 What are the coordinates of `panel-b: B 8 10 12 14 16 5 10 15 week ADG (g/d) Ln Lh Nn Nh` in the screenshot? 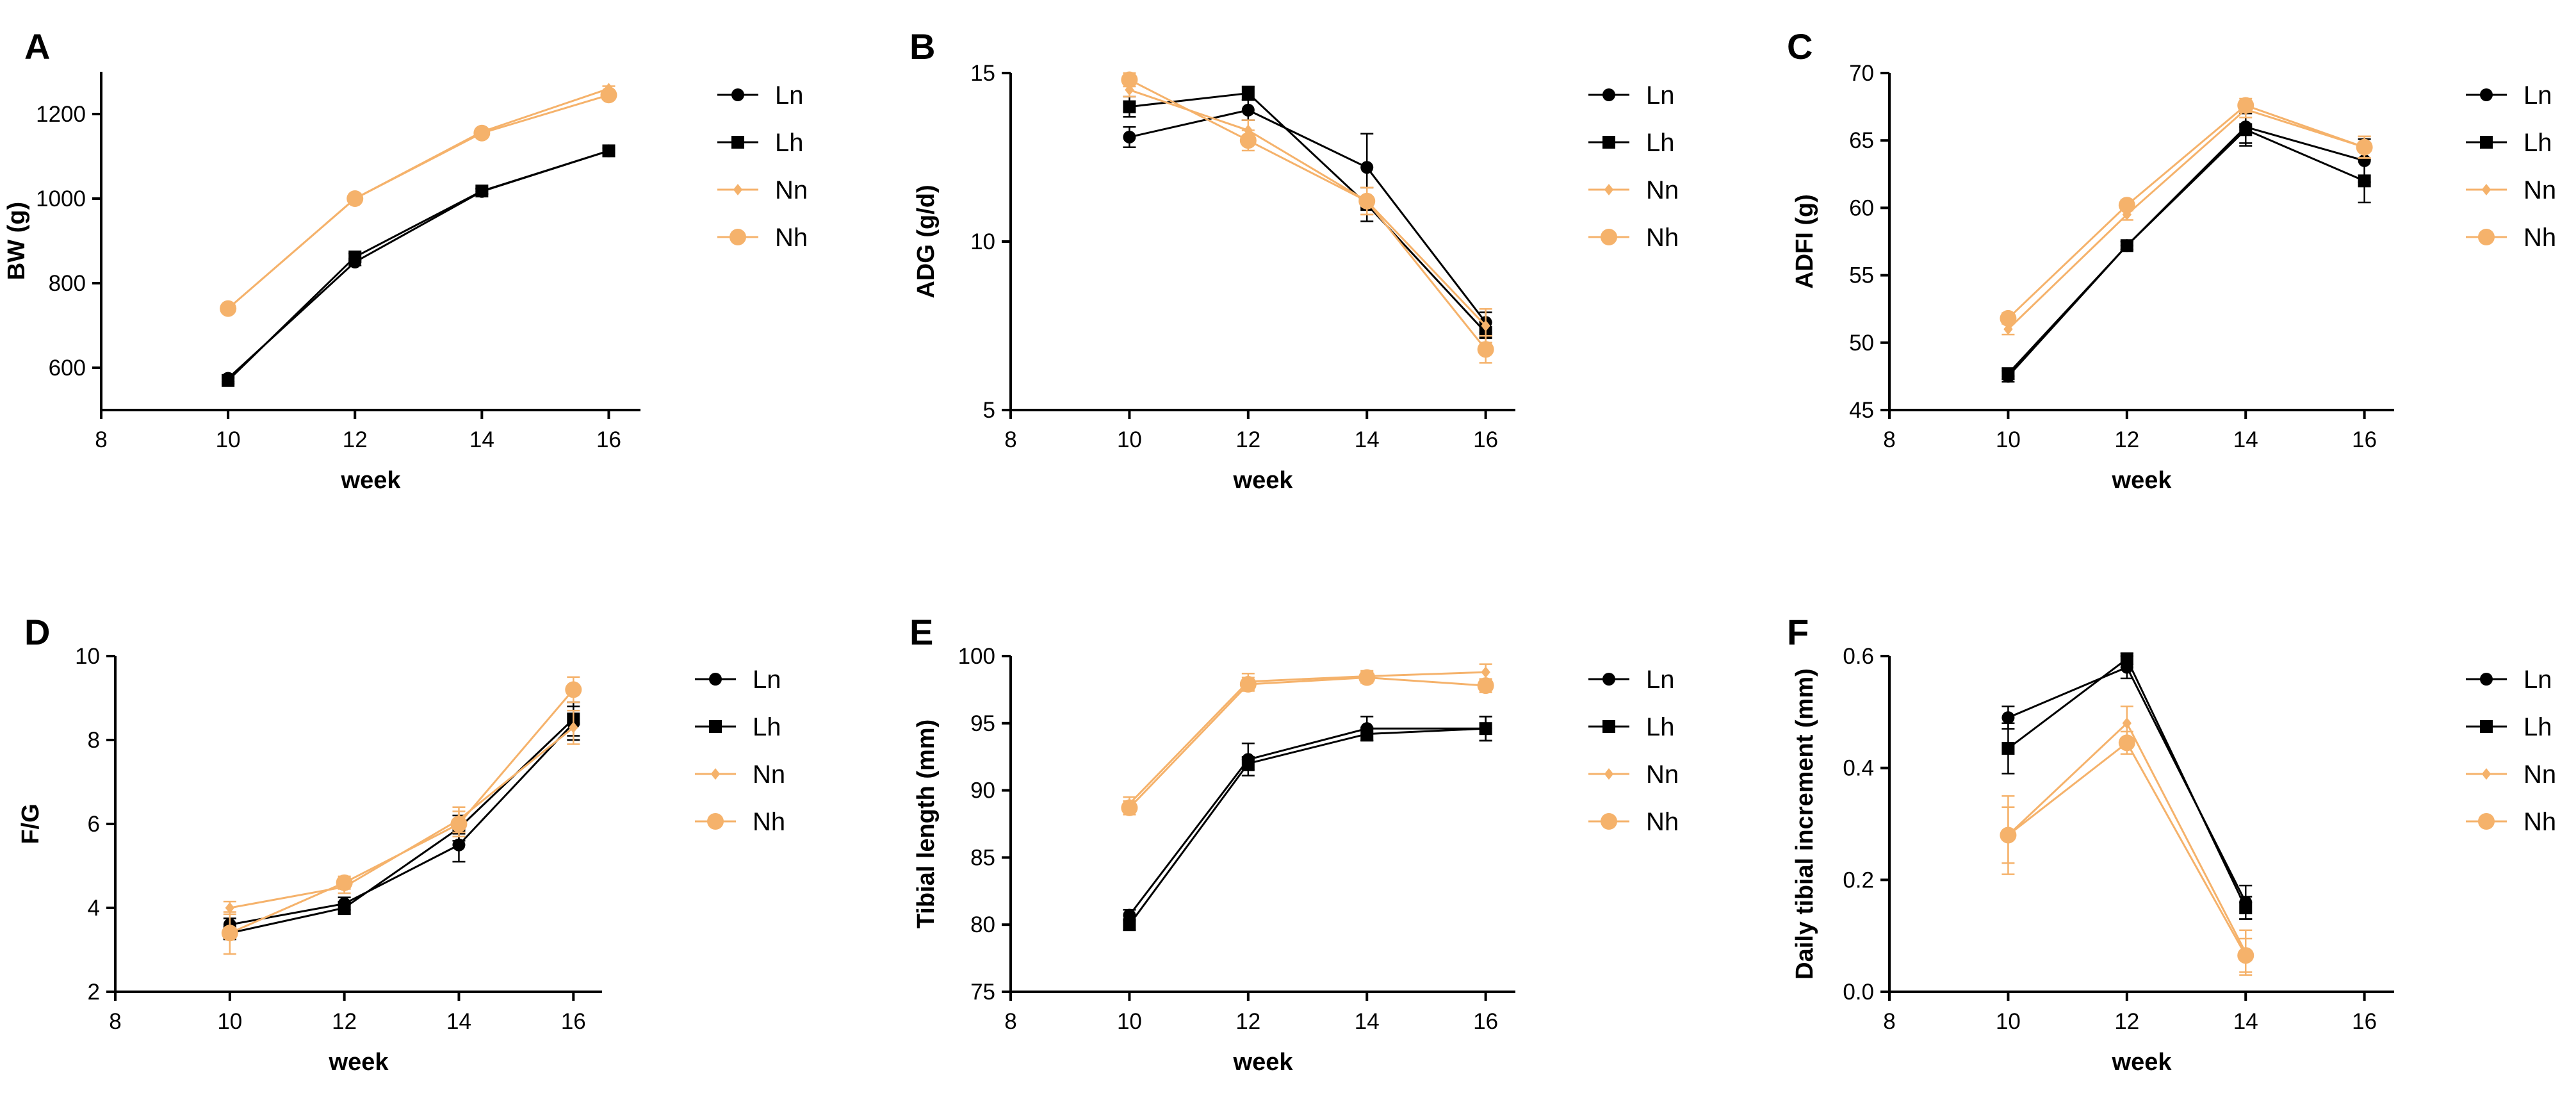 It's located at (1294, 260).